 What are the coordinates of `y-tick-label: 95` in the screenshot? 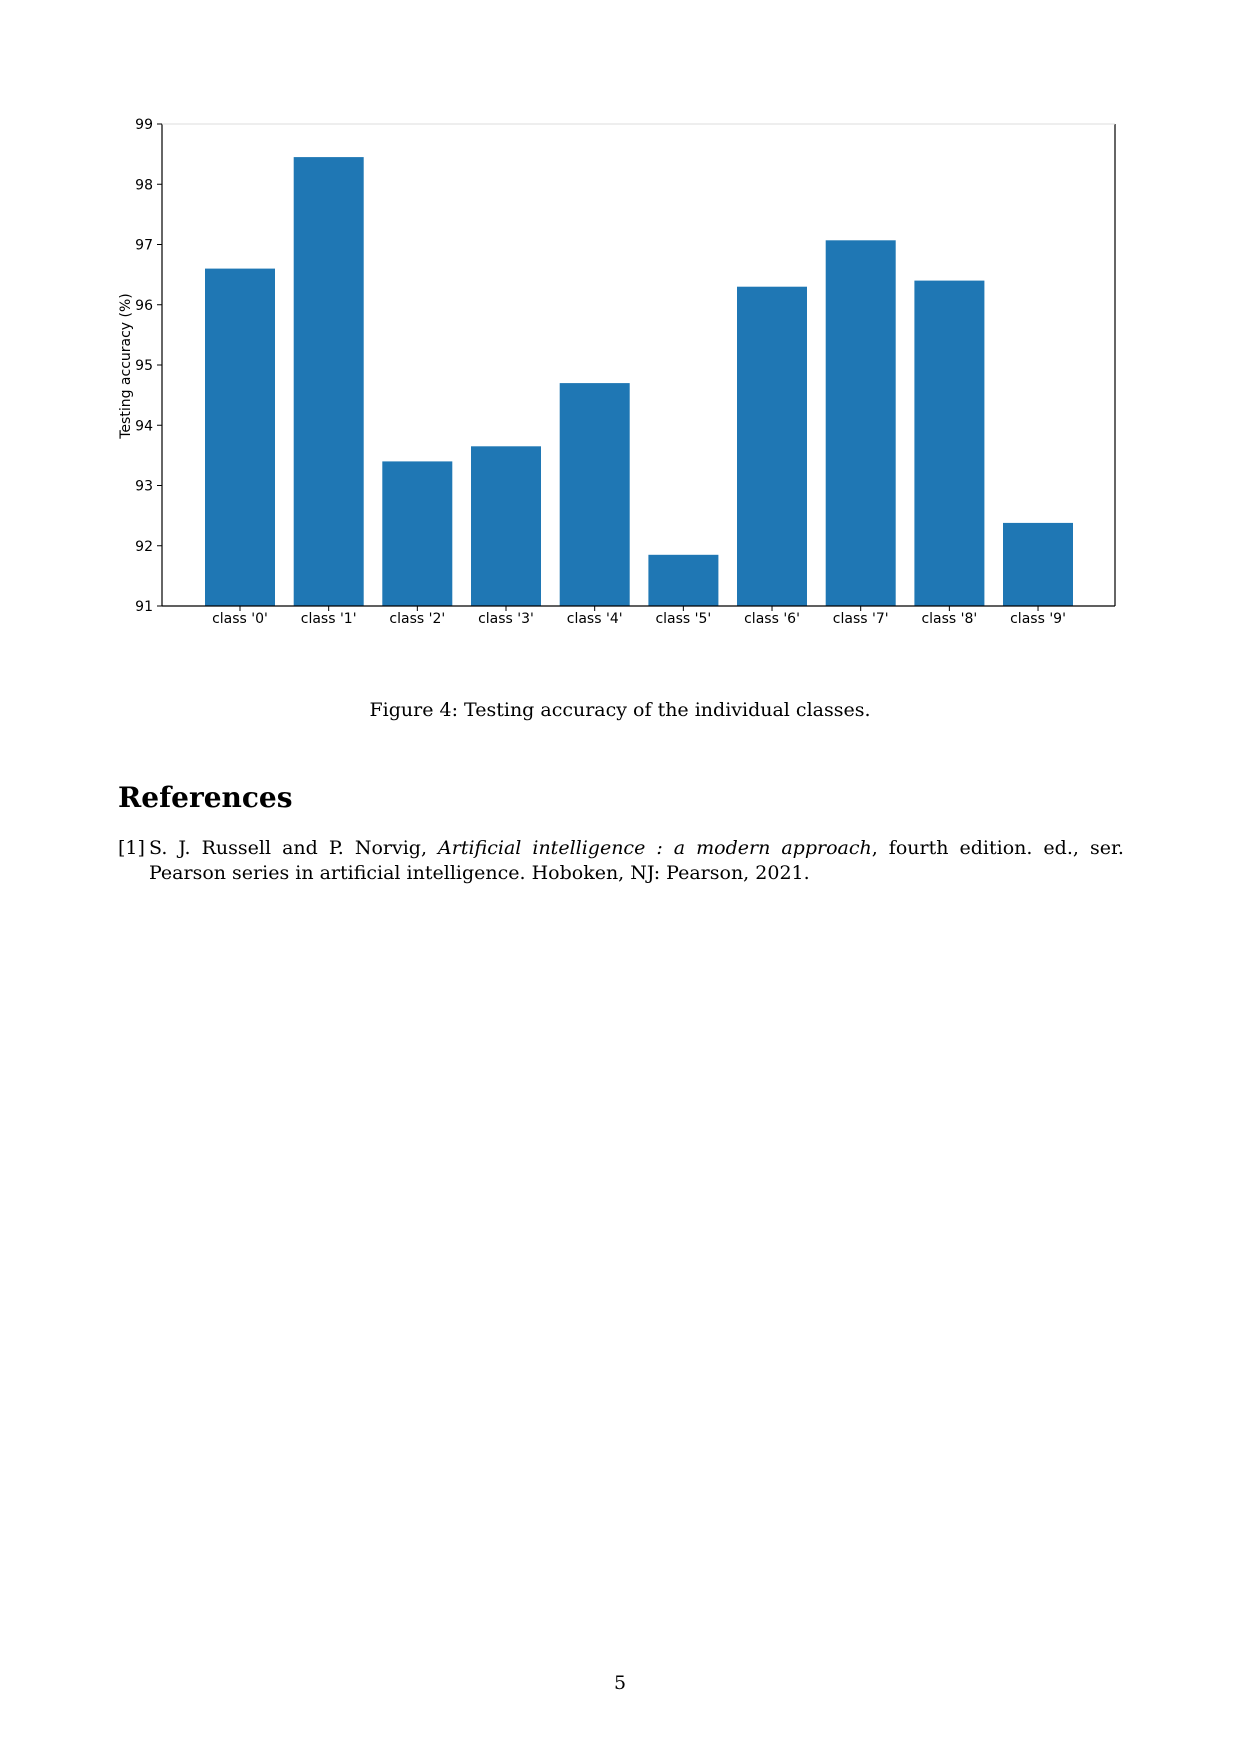 It's located at (144, 366).